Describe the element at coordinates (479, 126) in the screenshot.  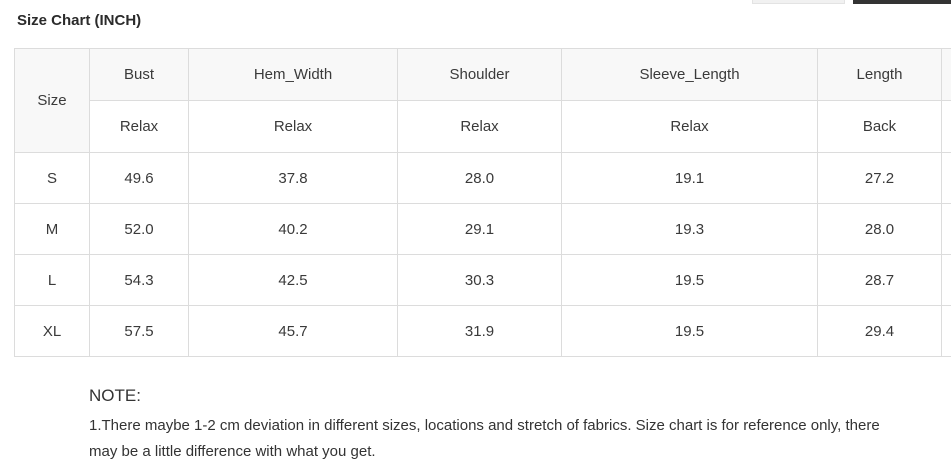
I see `subheader-shoulder: Relax` at that location.